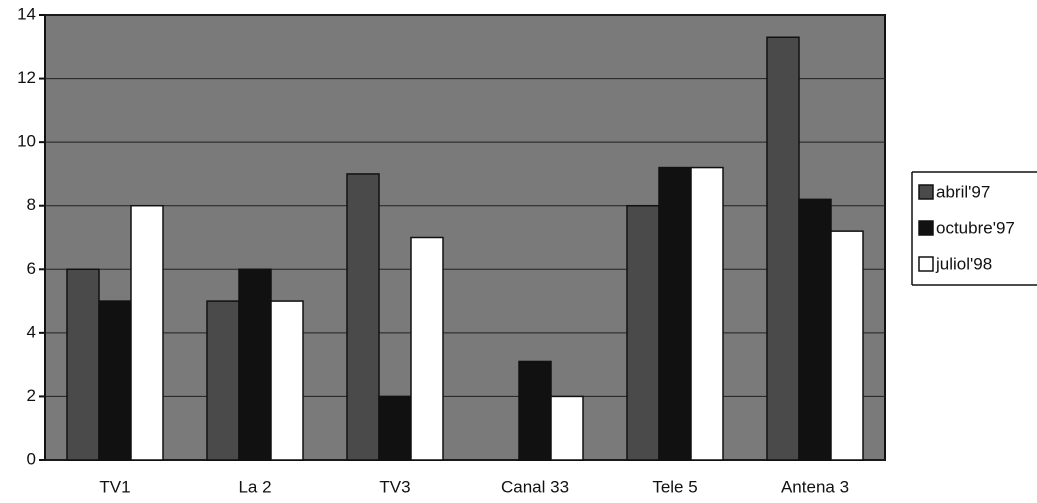 The height and width of the screenshot is (503, 1037). What do you see at coordinates (31, 331) in the screenshot?
I see `y-tick-label: 4` at bounding box center [31, 331].